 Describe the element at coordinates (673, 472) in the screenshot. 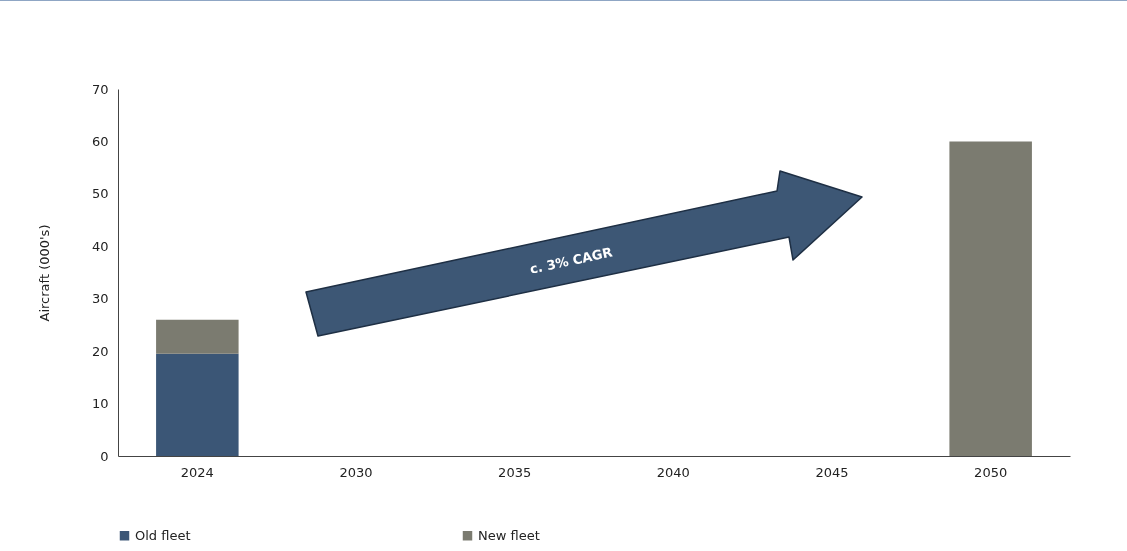

I see `x-tick-label: 2040` at that location.